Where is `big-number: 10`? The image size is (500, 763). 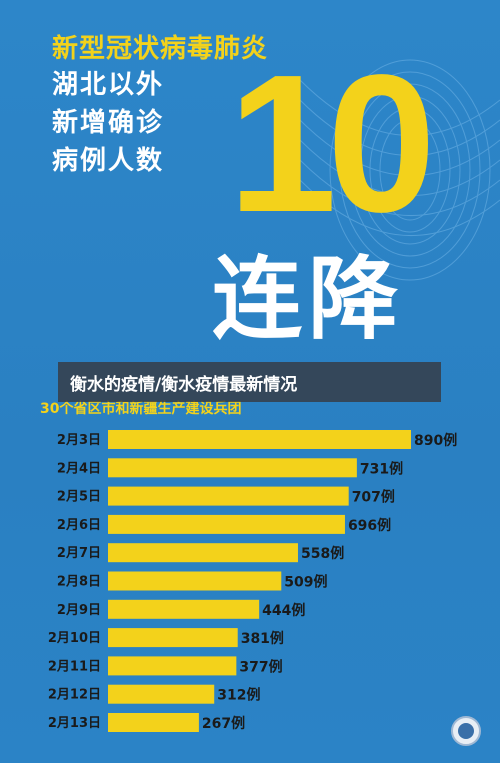 big-number: 10 is located at coordinates (332, 143).